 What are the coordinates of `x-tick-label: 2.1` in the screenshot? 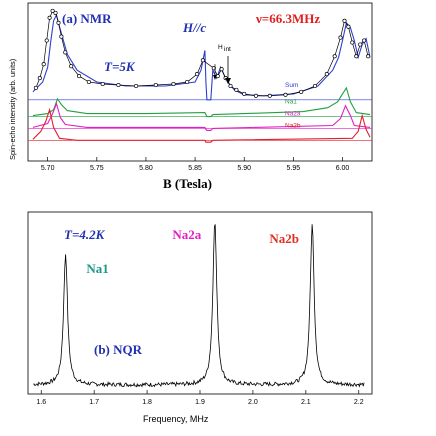 It's located at (306, 402).